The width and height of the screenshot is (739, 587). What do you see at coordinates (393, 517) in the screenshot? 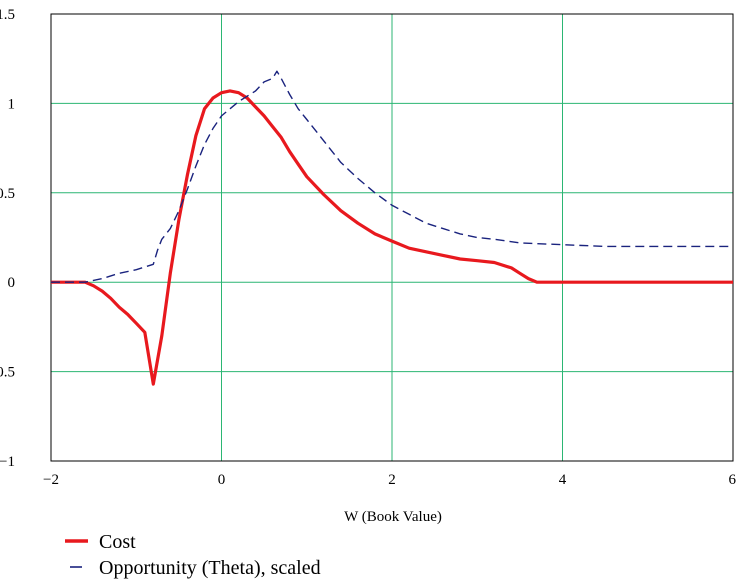
I see `x-axis-title: W (Book Value)` at bounding box center [393, 517].